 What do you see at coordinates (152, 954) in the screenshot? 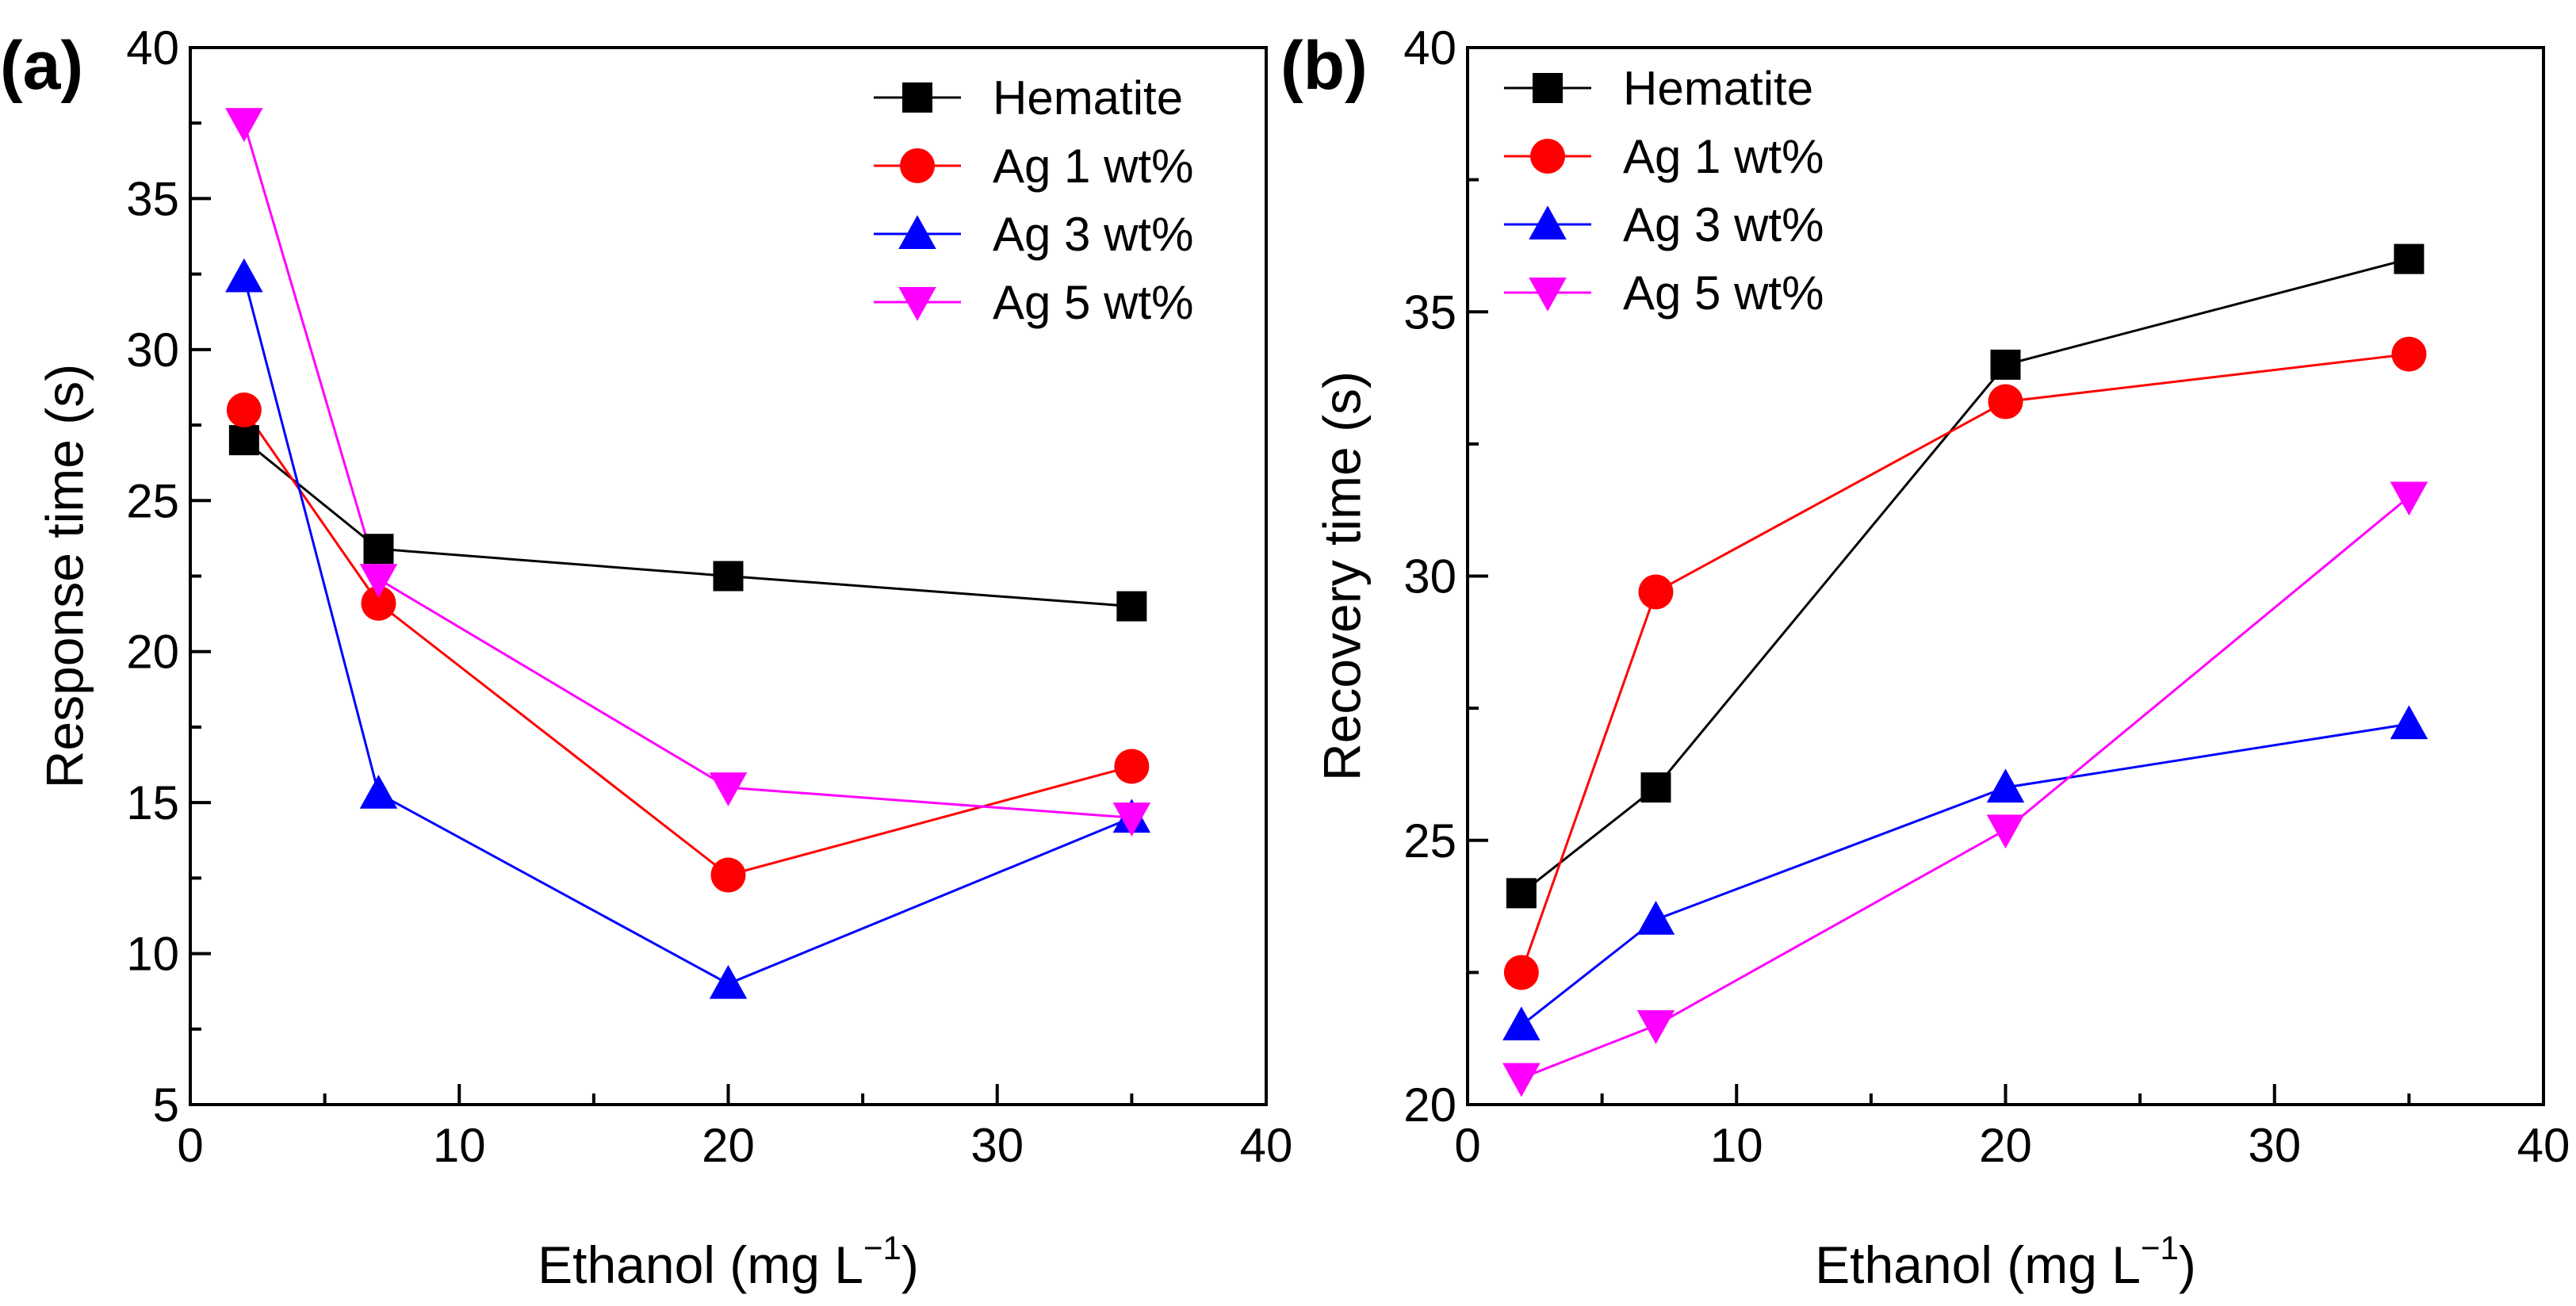
I see `y-tick-label: 10` at bounding box center [152, 954].